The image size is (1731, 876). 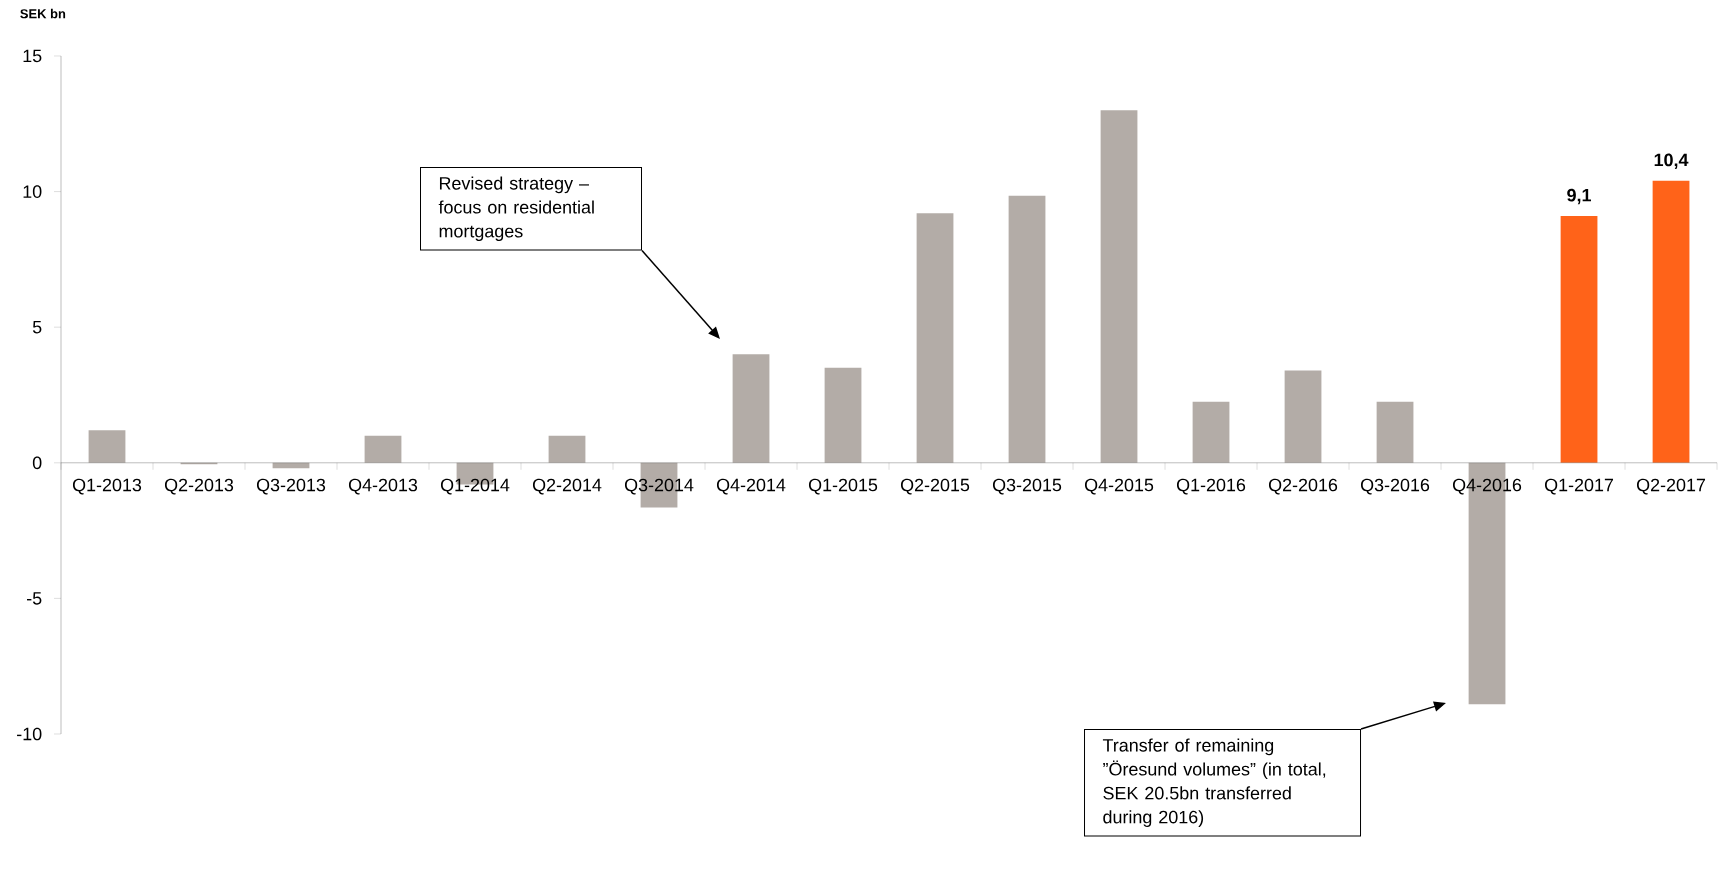 What do you see at coordinates (37, 463) in the screenshot?
I see `y-tick-label: 0` at bounding box center [37, 463].